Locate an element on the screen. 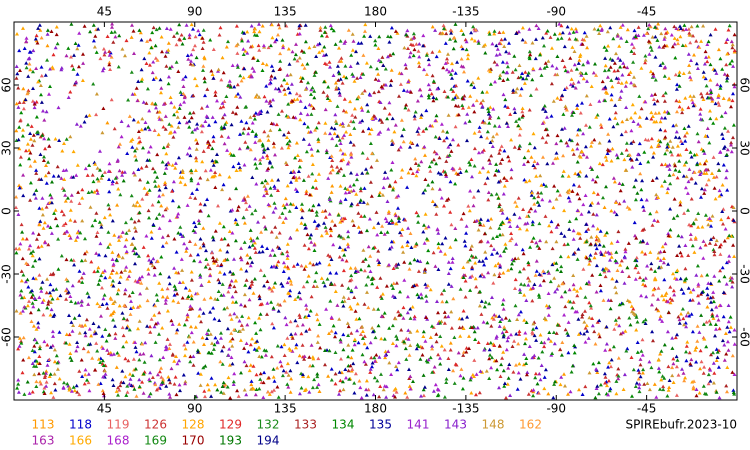 The image size is (750, 450). x-tick-label-bottom: 180 is located at coordinates (375, 409).